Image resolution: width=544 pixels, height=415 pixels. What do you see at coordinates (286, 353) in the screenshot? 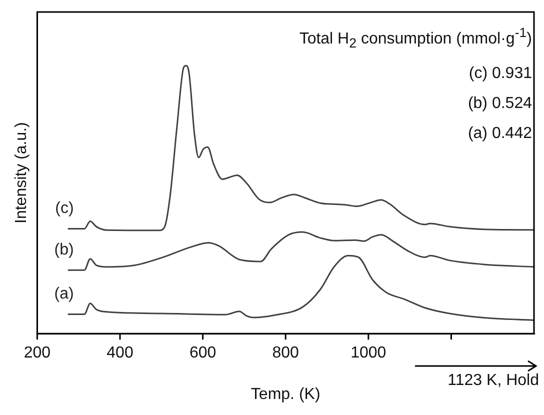
I see `x-tick-label: 800` at bounding box center [286, 353].